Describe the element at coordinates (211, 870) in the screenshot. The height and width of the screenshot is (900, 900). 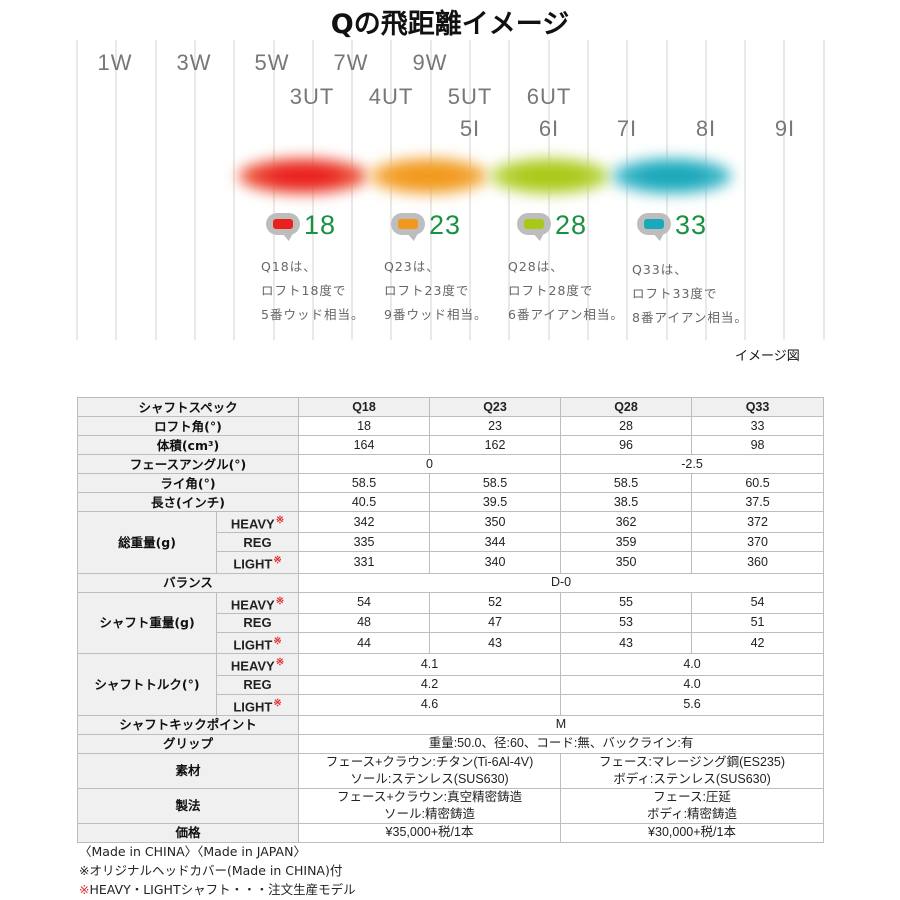
I see `headcover-note: ※オリジナルヘッドカバー(Made in CHINA)付` at that location.